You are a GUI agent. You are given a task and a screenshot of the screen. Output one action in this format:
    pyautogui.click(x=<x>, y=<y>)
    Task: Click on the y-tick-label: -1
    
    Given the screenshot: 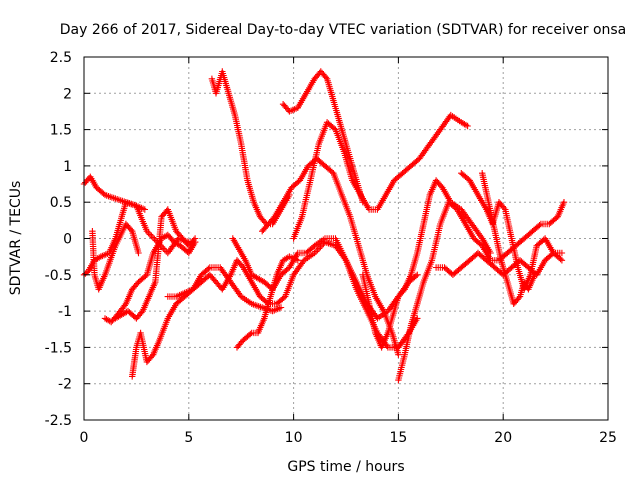 What is the action you would take?
    pyautogui.click(x=65, y=312)
    